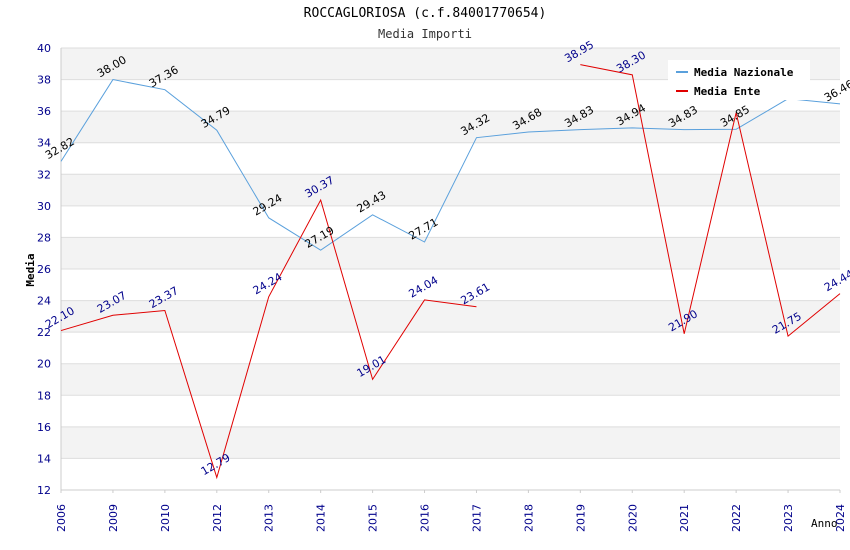 This screenshot has width=850, height=550. I want to click on x-tick-label: 2021, so click(684, 518).